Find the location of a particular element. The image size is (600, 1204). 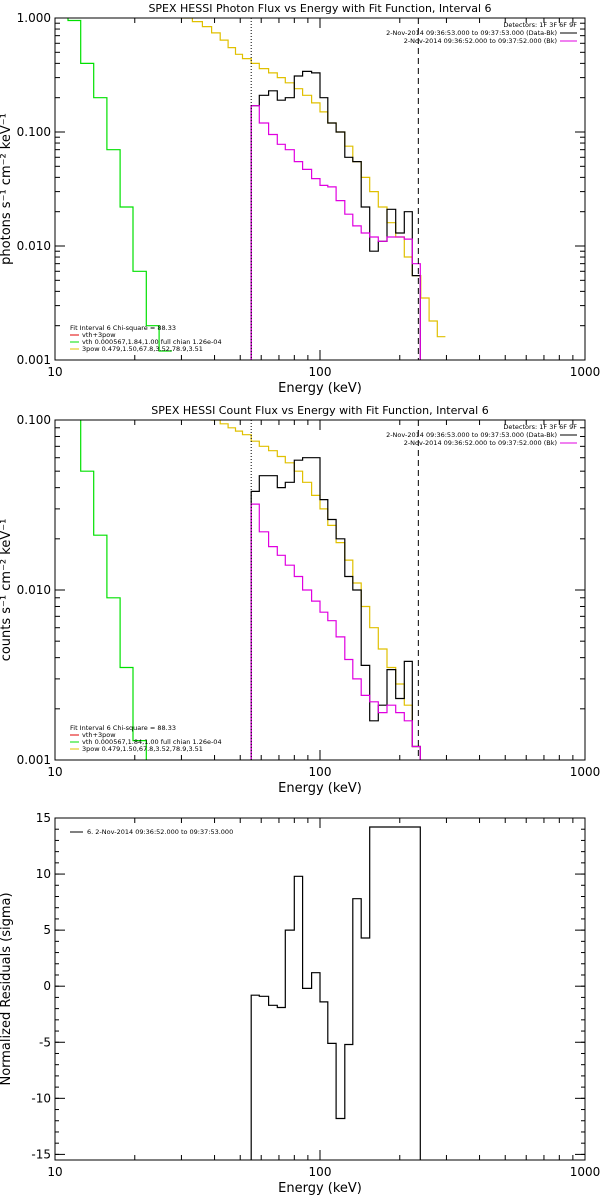

y-tick-label: 15 is located at coordinates (43, 818).